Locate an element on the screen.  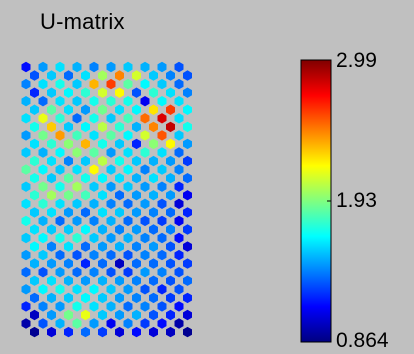
colorbar is located at coordinates (316, 201).